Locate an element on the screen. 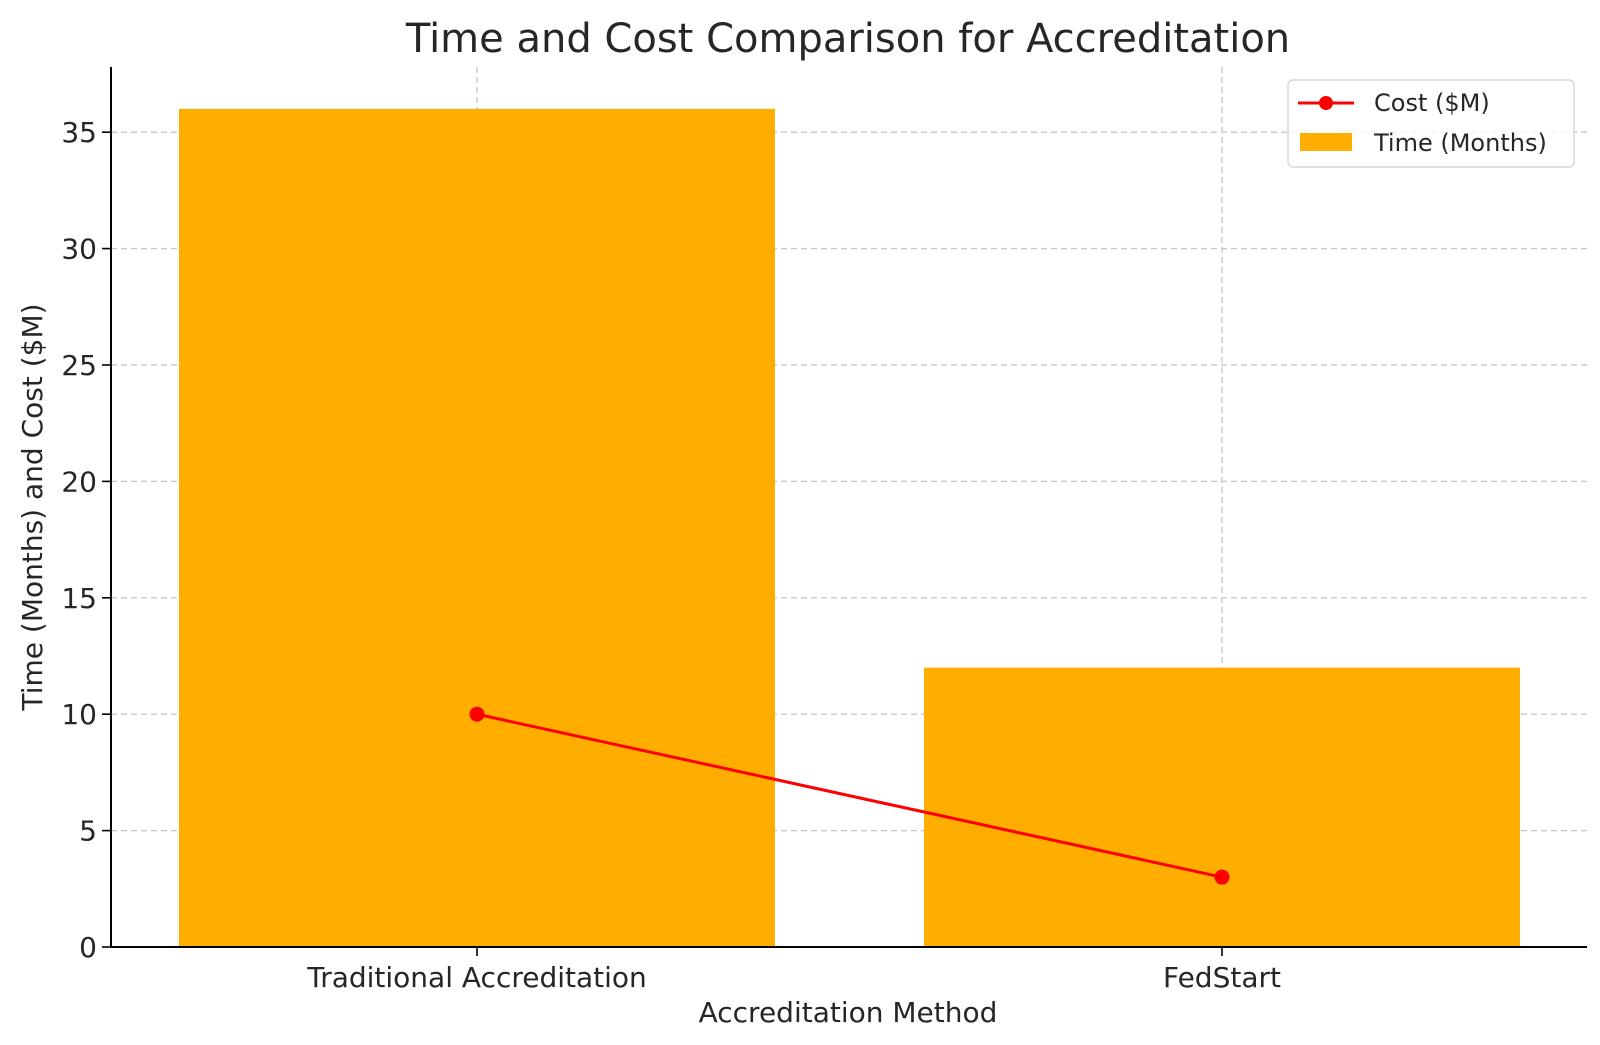  legend: Cost ($M) Time (Months) is located at coordinates (1431, 123).